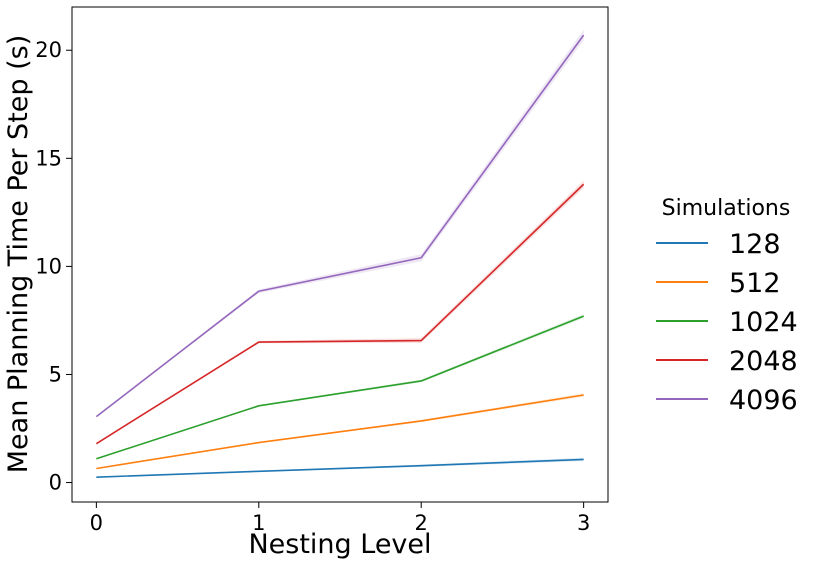 This screenshot has height=566, width=813. What do you see at coordinates (727, 306) in the screenshot?
I see `legend: Simulations 128 512 1024 2048 4096` at bounding box center [727, 306].